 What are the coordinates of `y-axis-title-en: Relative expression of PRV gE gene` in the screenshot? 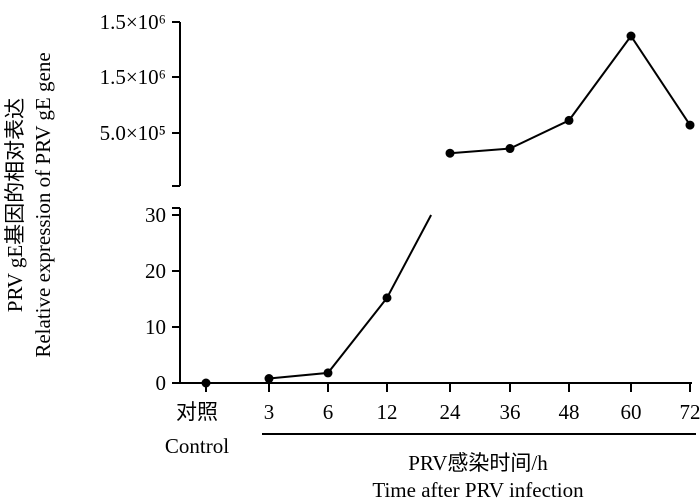 It's located at (43, 204).